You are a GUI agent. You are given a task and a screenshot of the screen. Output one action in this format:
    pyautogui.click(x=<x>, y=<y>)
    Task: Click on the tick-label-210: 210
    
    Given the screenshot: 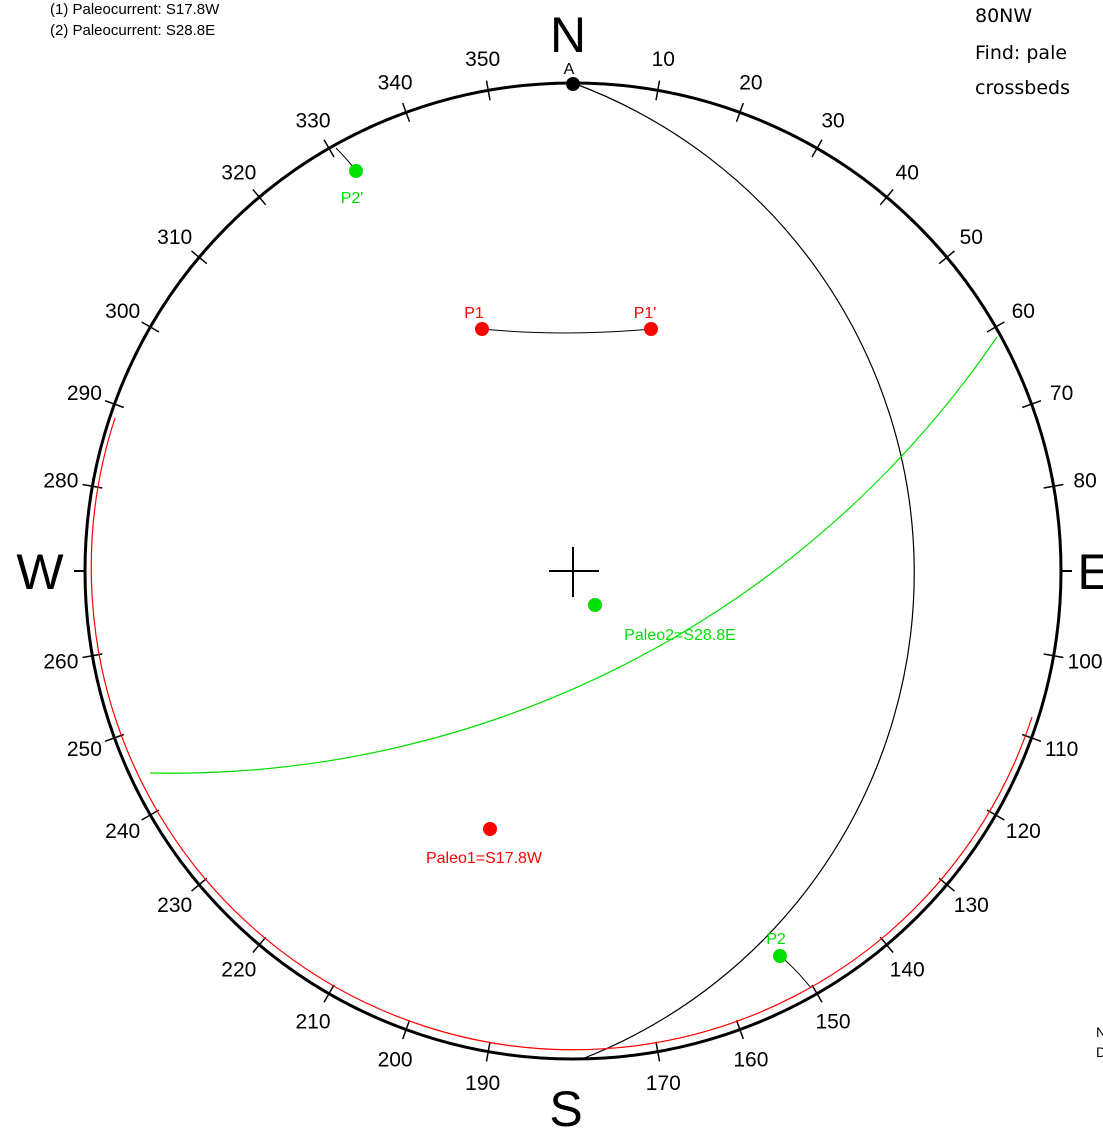 What is the action you would take?
    pyautogui.click(x=312, y=1021)
    